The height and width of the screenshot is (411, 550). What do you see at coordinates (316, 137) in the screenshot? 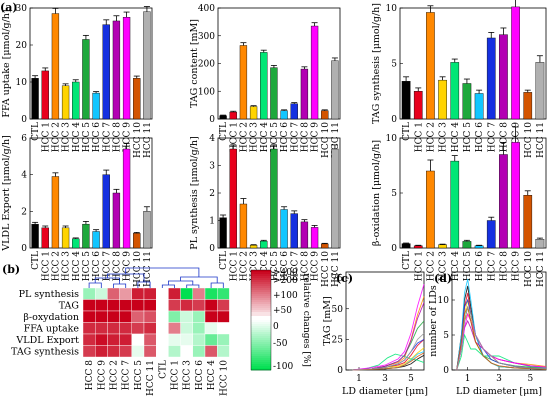
I see `x-tick-label: HCC 9` at bounding box center [316, 137].